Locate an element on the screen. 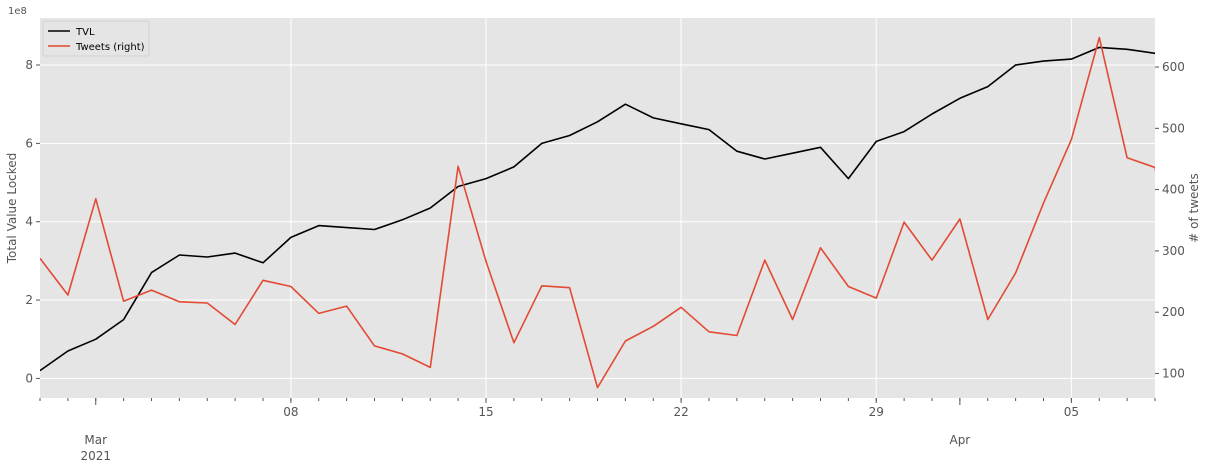 The height and width of the screenshot is (470, 1208). y-right-tick-label: 100 is located at coordinates (1173, 373).